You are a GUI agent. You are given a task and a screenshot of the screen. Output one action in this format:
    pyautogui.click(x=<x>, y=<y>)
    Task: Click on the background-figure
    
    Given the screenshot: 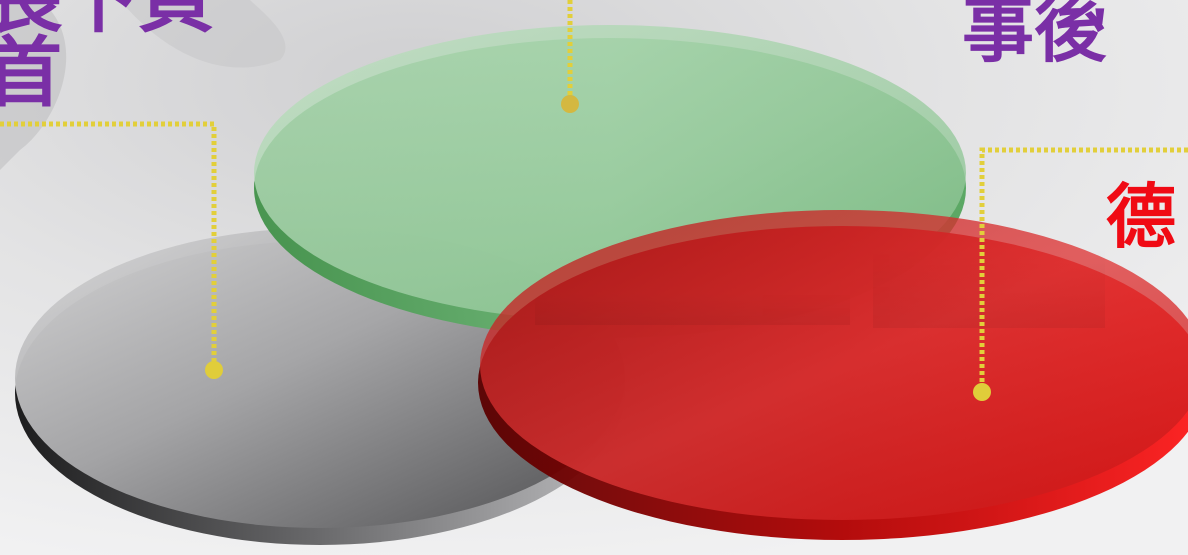 What is the action you would take?
    pyautogui.click(x=33, y=85)
    